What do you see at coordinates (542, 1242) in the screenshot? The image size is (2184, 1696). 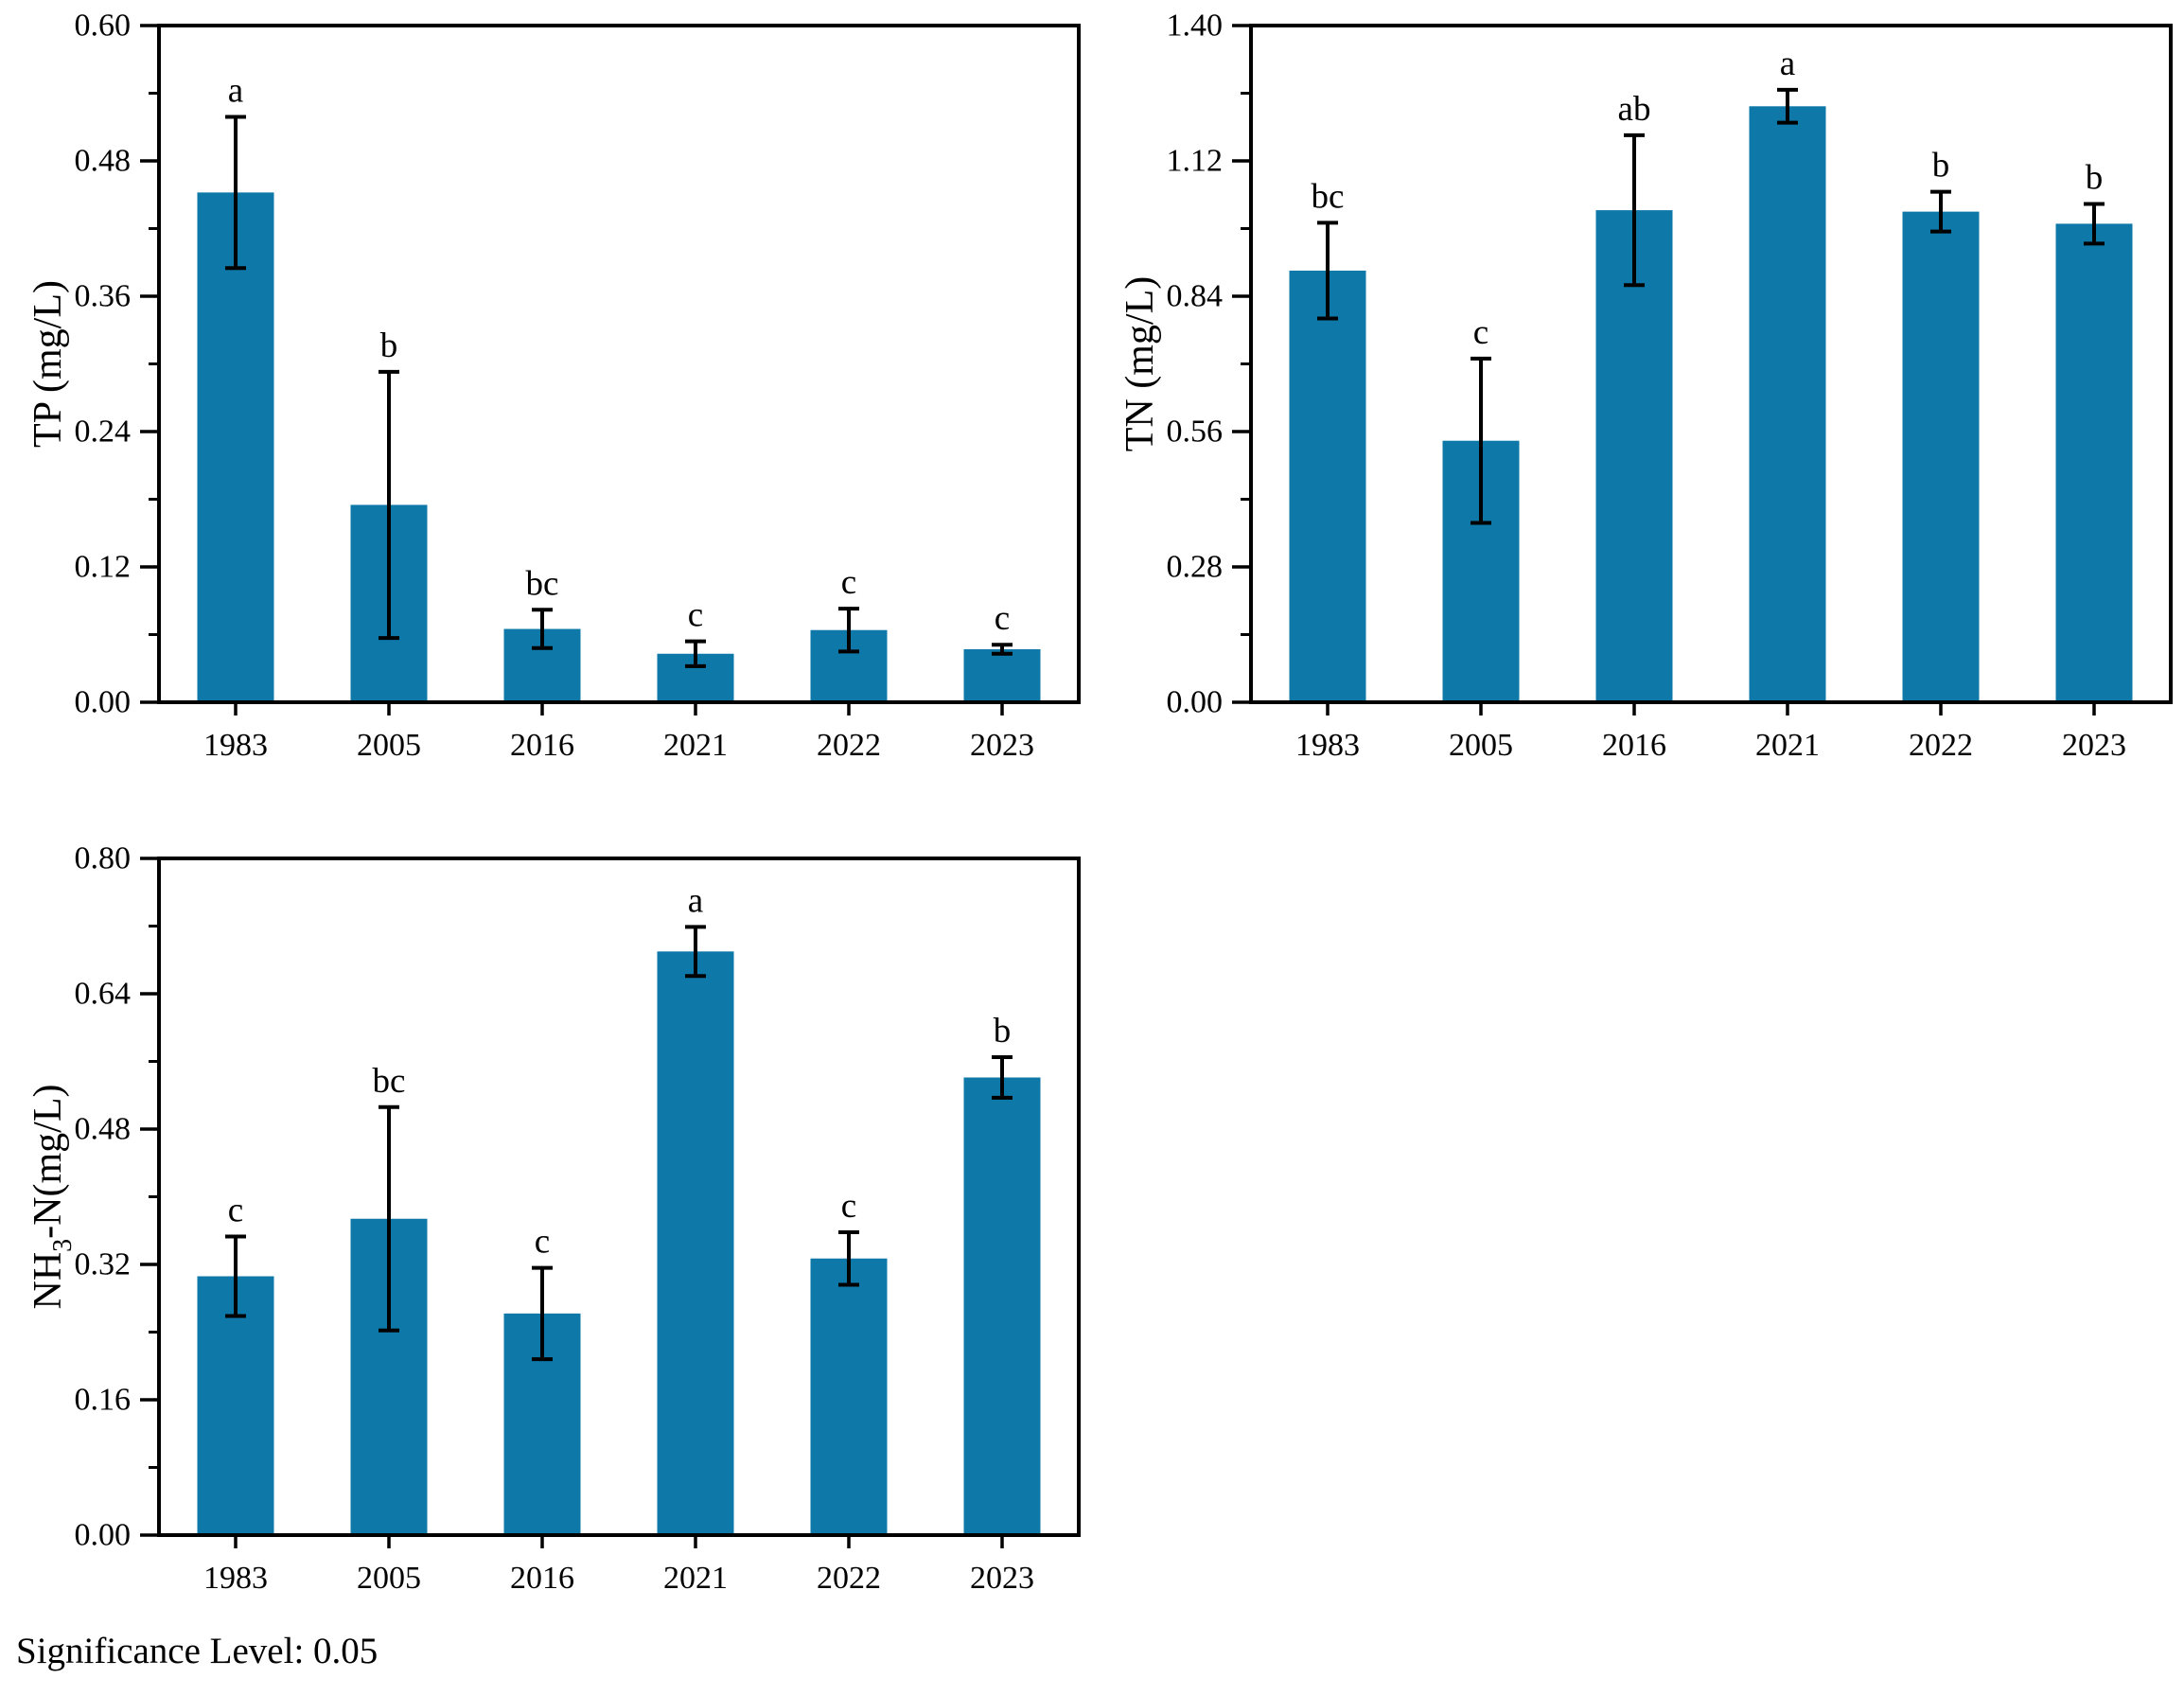 I see `sig-letter-2016: c` at bounding box center [542, 1242].